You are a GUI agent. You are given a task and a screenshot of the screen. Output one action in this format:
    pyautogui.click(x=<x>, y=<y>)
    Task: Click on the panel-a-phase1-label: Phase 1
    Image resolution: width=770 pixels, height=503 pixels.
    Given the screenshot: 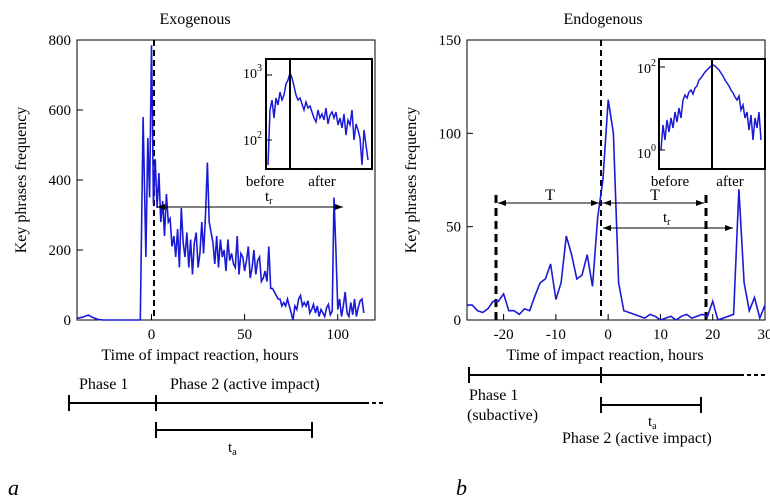 What is the action you would take?
    pyautogui.click(x=103, y=384)
    